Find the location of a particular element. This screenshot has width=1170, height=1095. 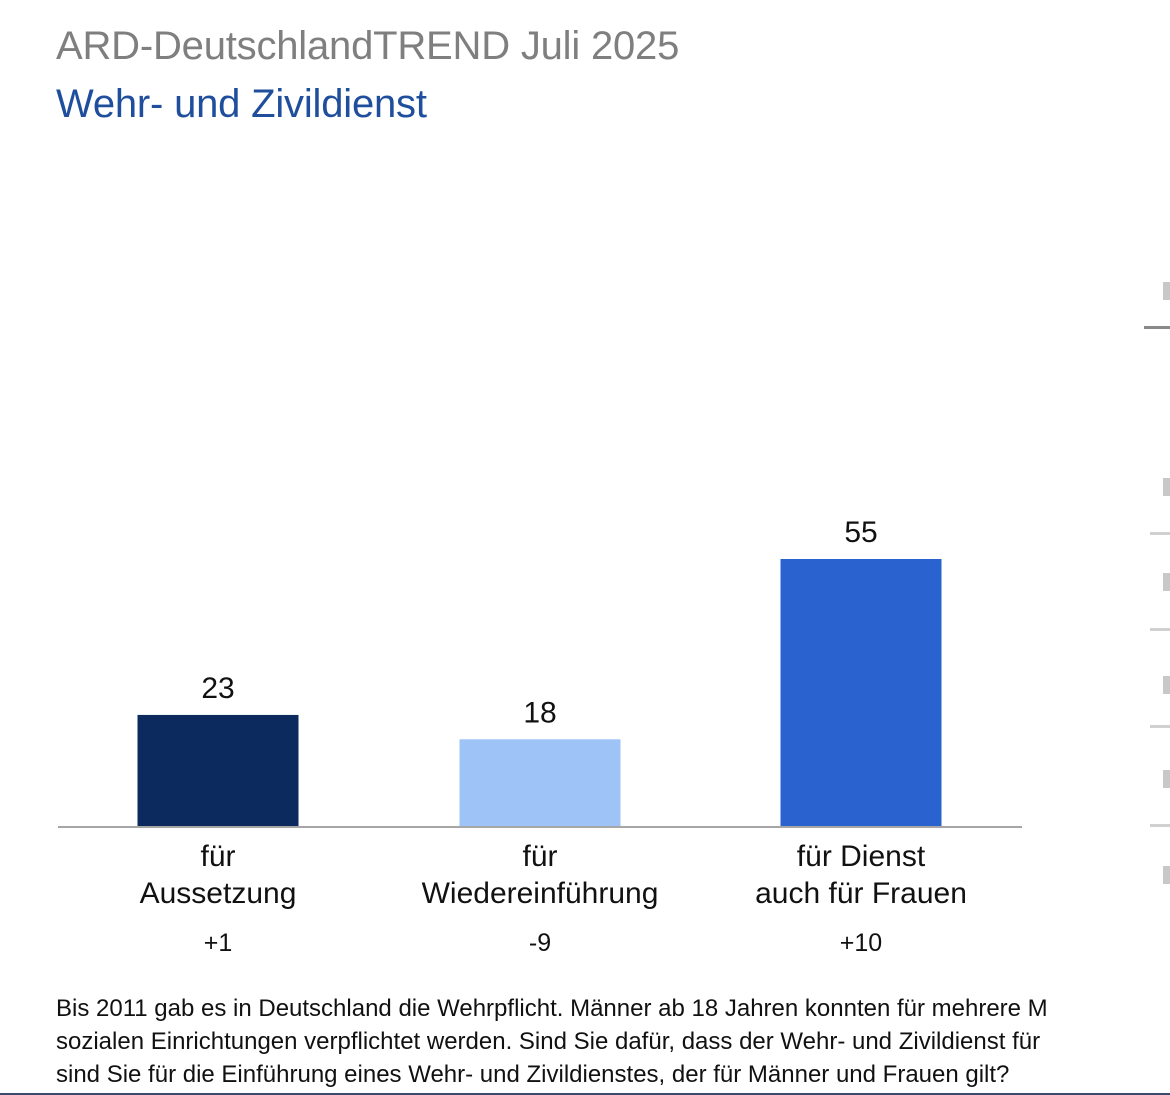

category-label: Wiedereinführung is located at coordinates (540, 893).